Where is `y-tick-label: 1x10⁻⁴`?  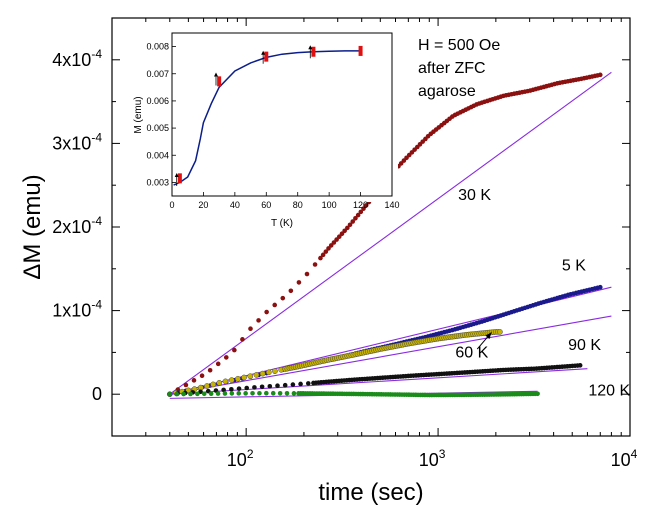 y-tick-label: 1x10⁻⁴ is located at coordinates (77, 309).